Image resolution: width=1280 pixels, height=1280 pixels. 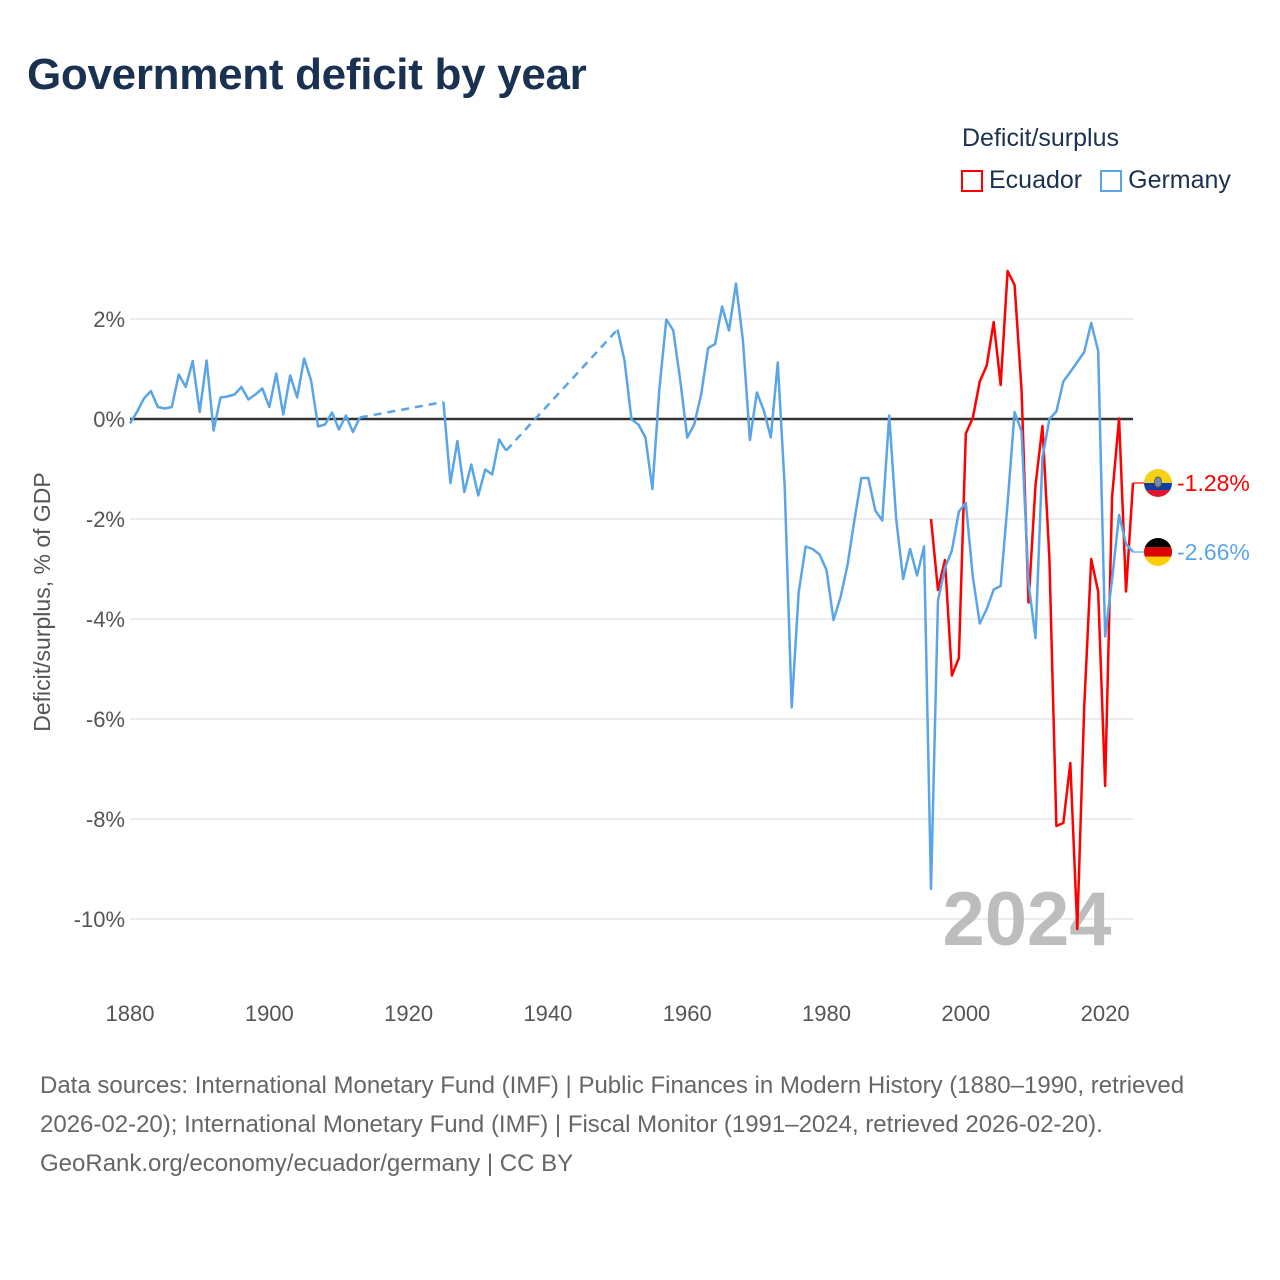 I want to click on legend-title: Deficit/surplus, so click(x=1040, y=138).